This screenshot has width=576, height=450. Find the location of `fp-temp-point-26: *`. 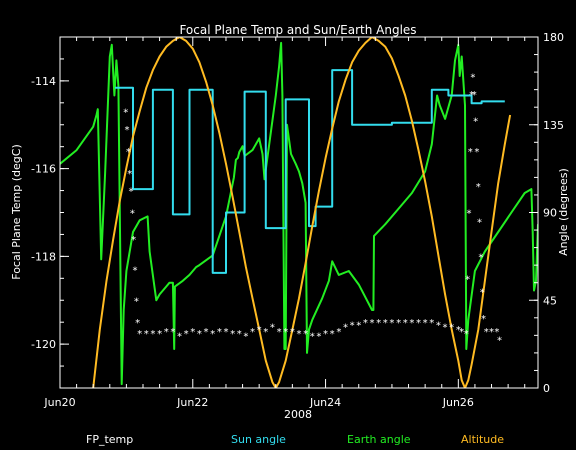

fp-temp-point-26: * is located at coordinates (246, 336).